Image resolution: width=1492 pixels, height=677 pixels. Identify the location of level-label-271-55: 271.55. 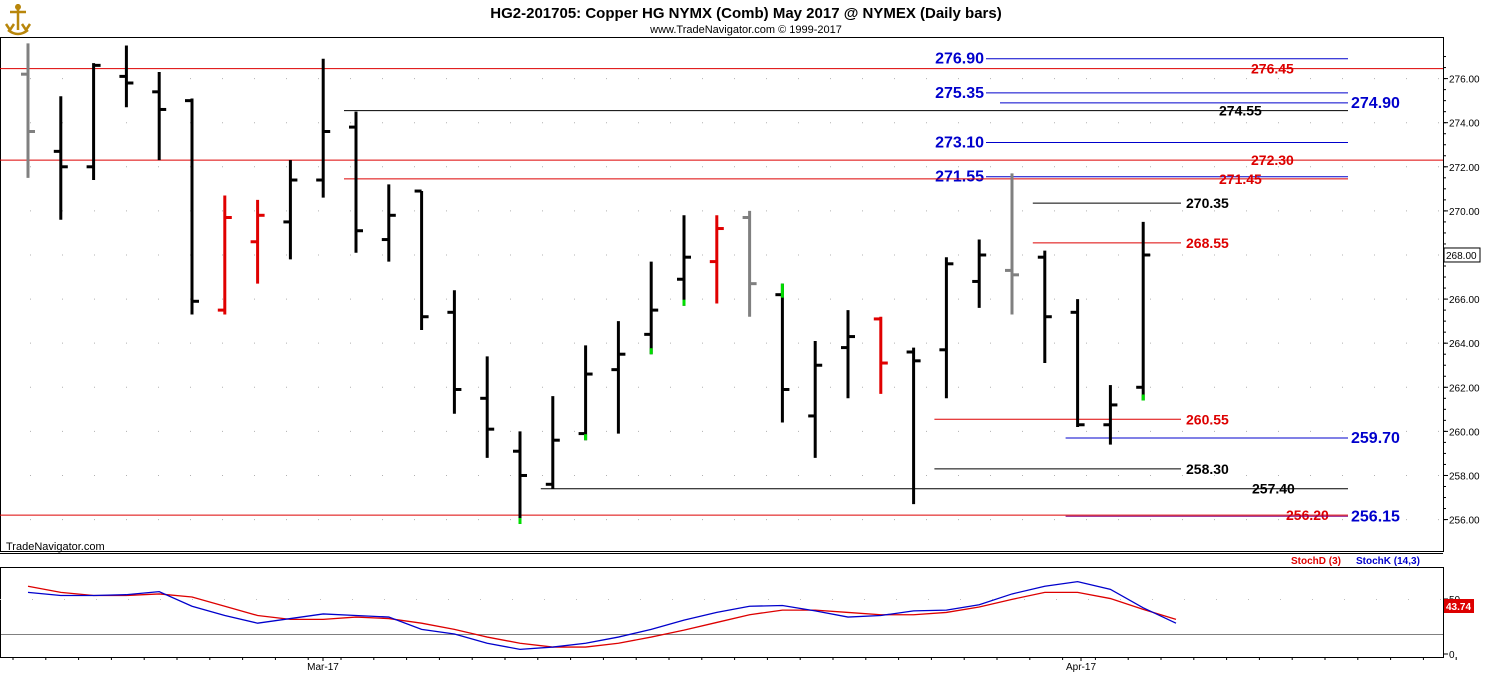
(959, 177).